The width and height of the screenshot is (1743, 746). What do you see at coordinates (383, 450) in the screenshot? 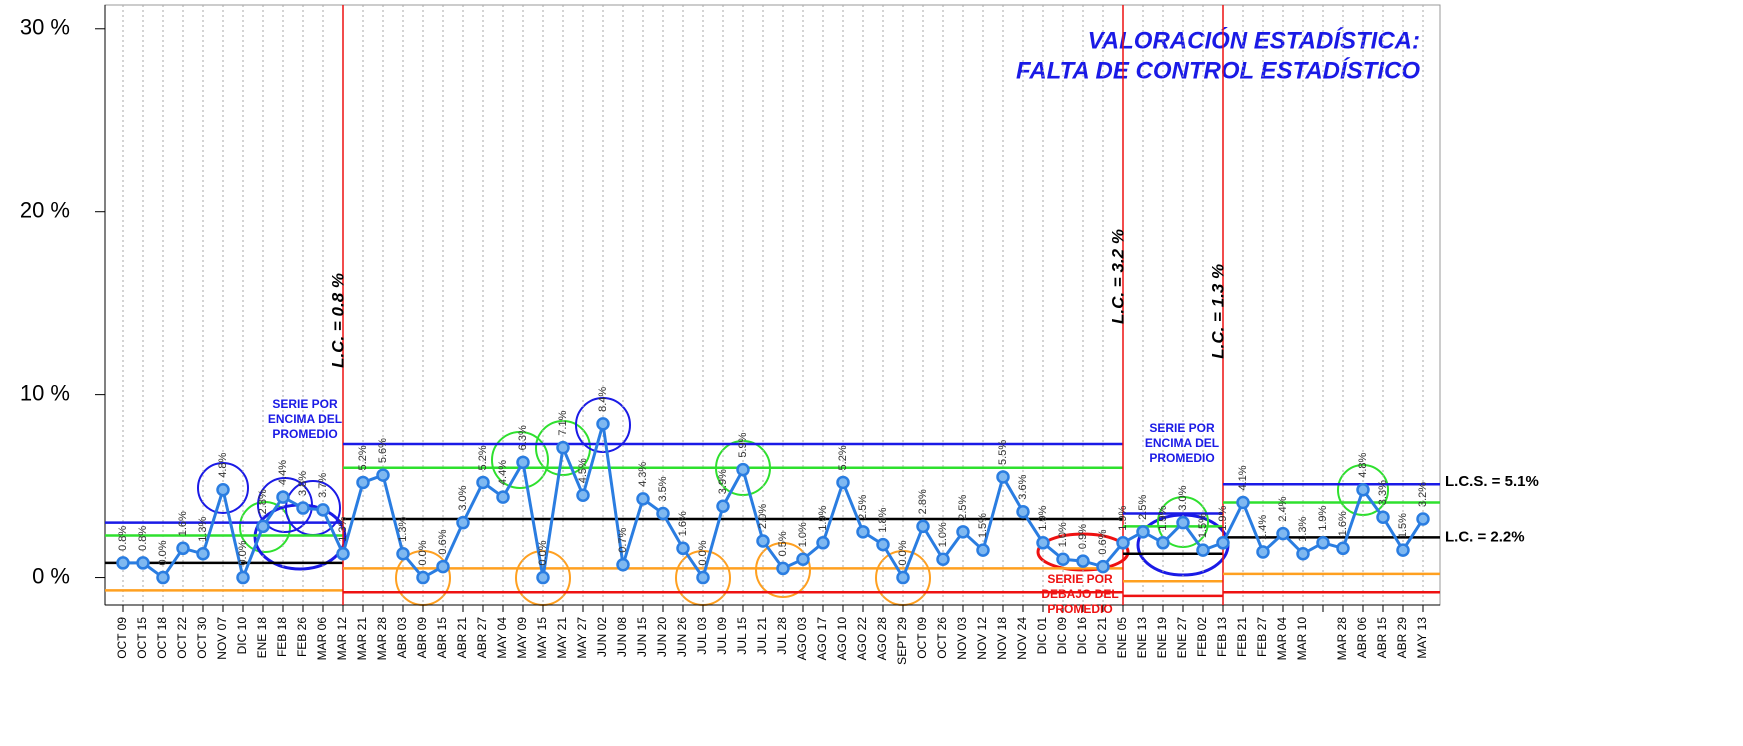
I see `value-label: 5.6%` at bounding box center [383, 450].